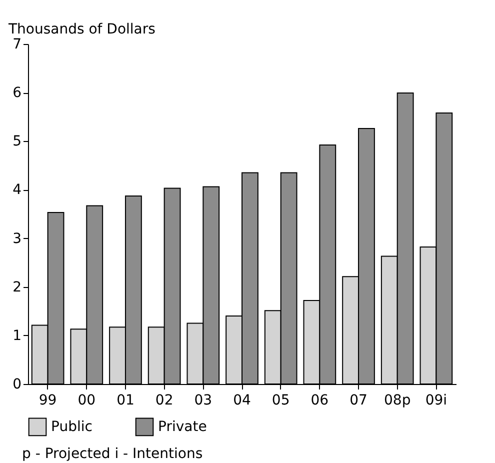 The height and width of the screenshot is (463, 495). What do you see at coordinates (203, 400) in the screenshot?
I see `x-tick-label: 03` at bounding box center [203, 400].